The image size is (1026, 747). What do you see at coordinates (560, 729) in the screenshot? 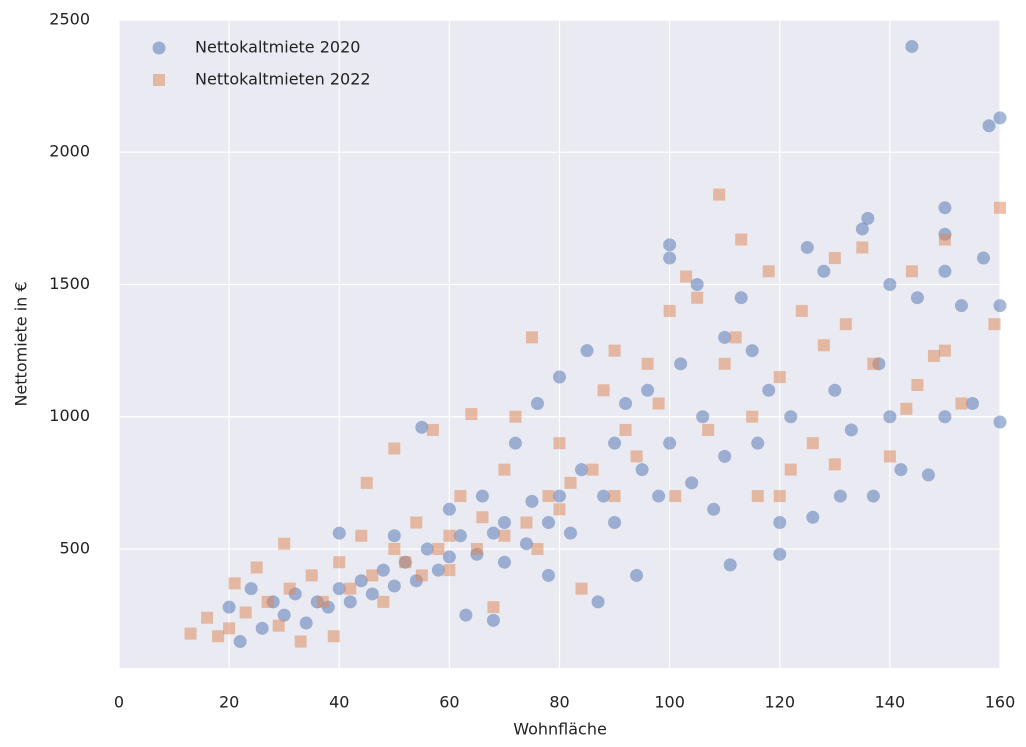
I see `x-axis-label: Wohnfläche` at bounding box center [560, 729].